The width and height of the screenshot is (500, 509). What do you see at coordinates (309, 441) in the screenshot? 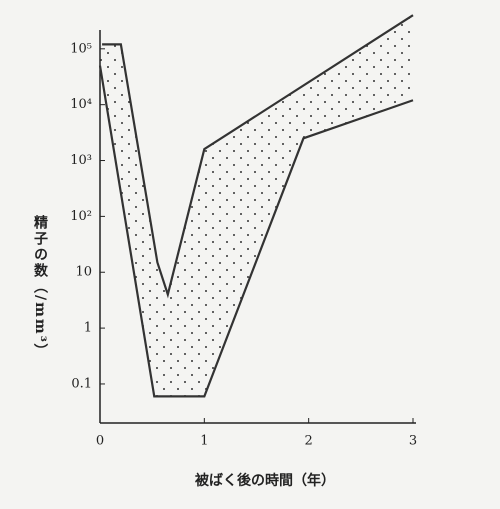
I see `x-tick-label: 2` at bounding box center [309, 441].